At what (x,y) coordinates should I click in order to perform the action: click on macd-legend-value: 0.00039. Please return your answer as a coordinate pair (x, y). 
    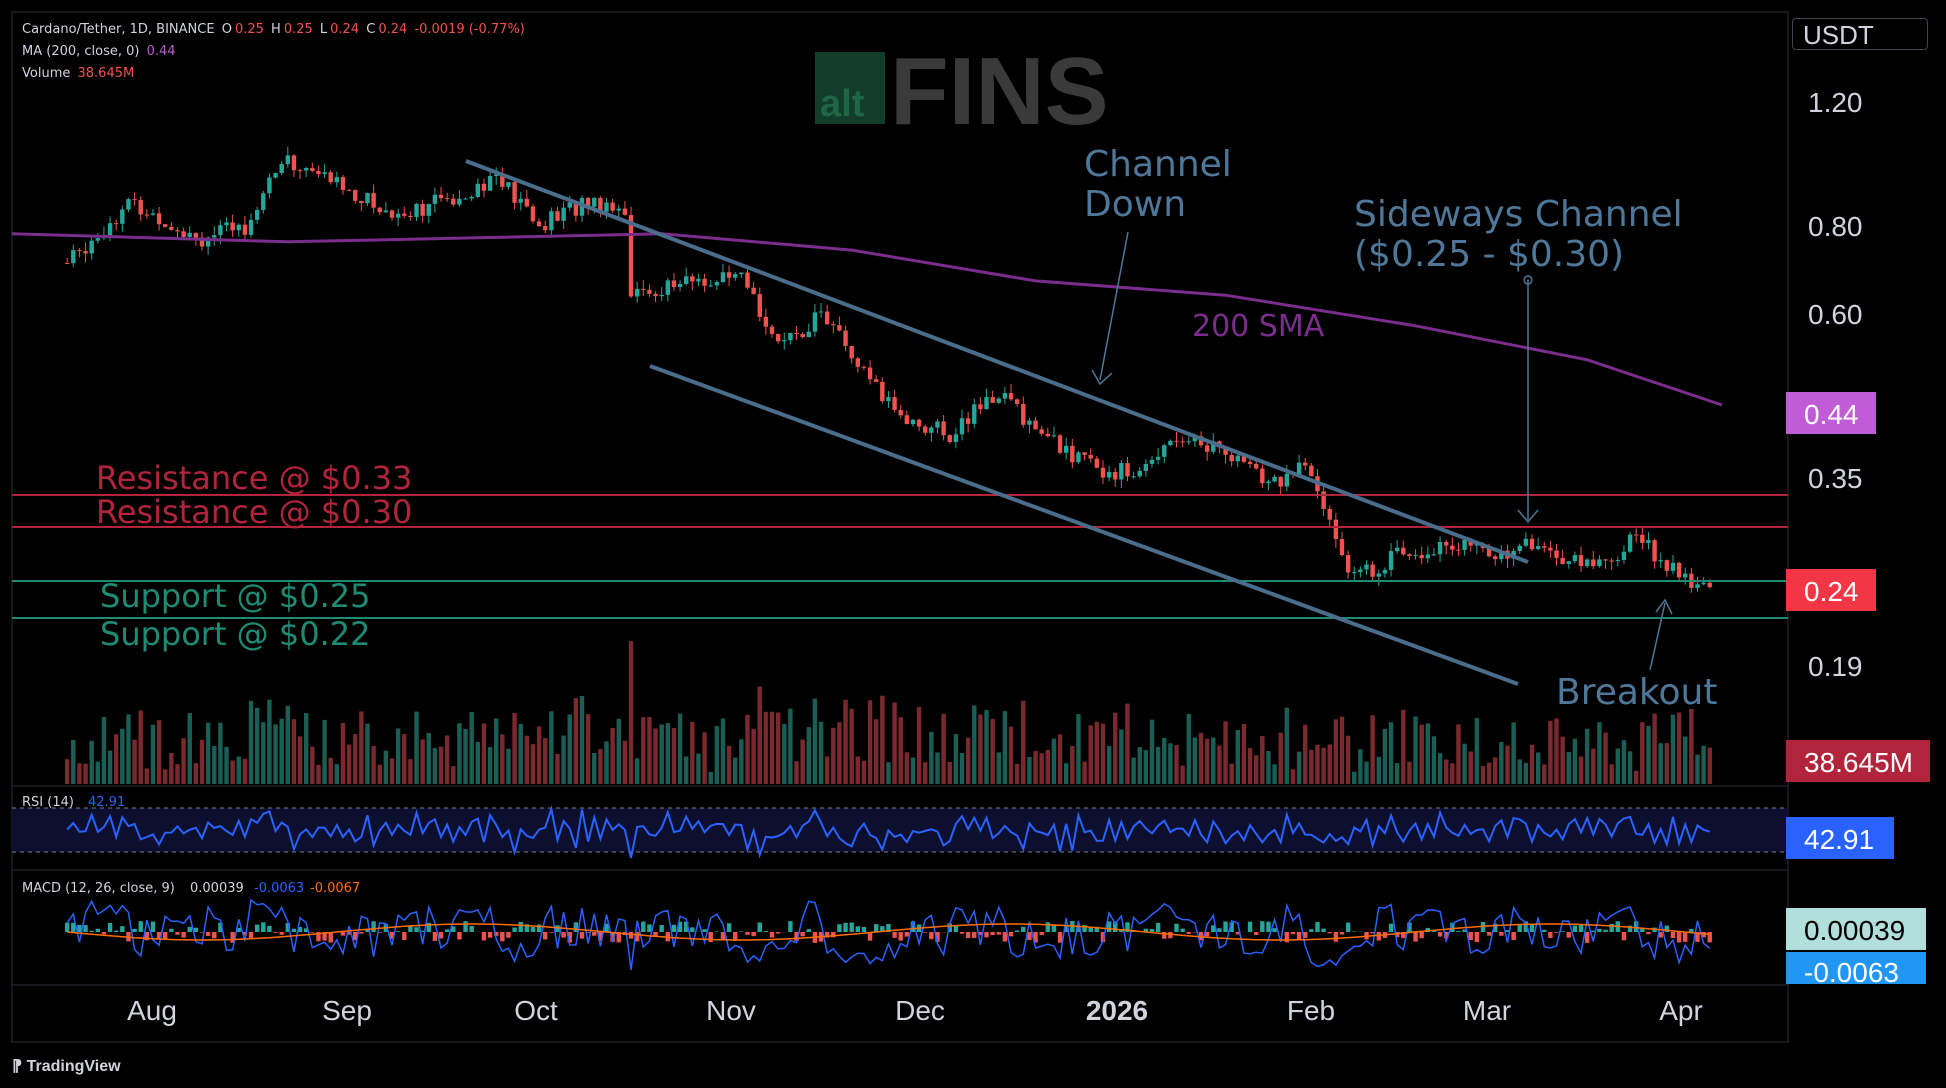
    Looking at the image, I should click on (217, 888).